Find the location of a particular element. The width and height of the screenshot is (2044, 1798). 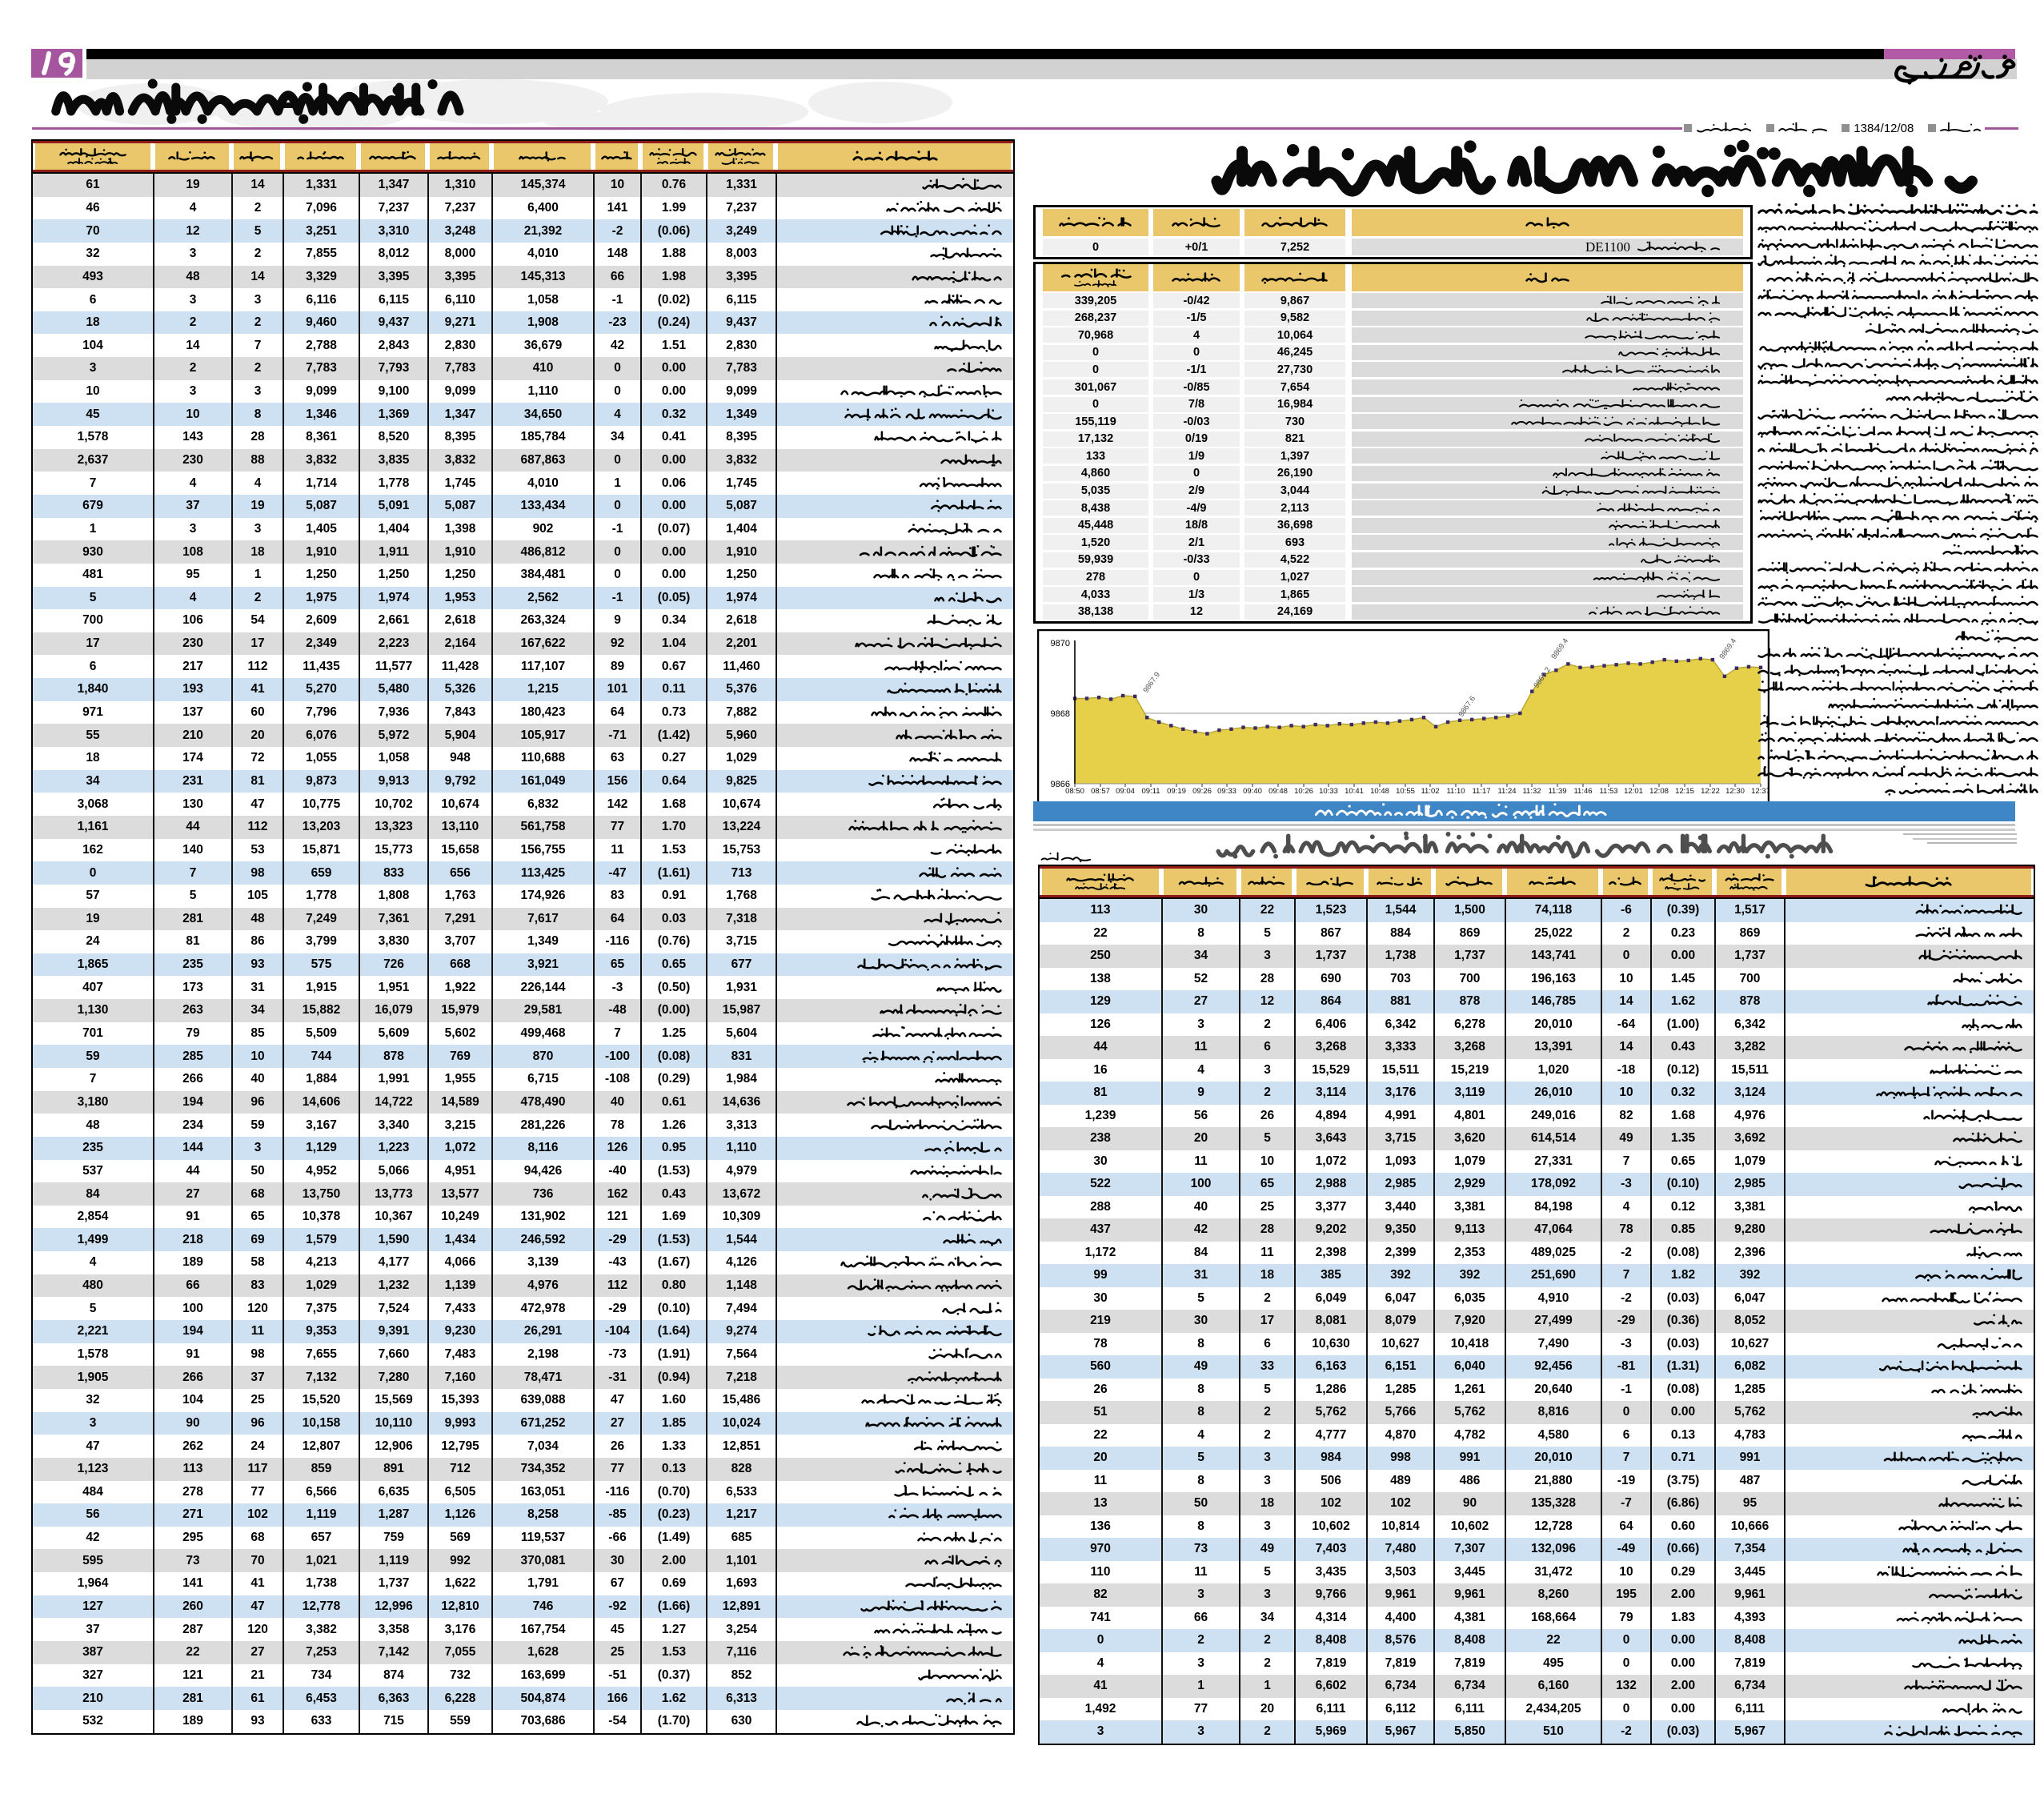

svg-text: 09:11 is located at coordinates (1150, 791).